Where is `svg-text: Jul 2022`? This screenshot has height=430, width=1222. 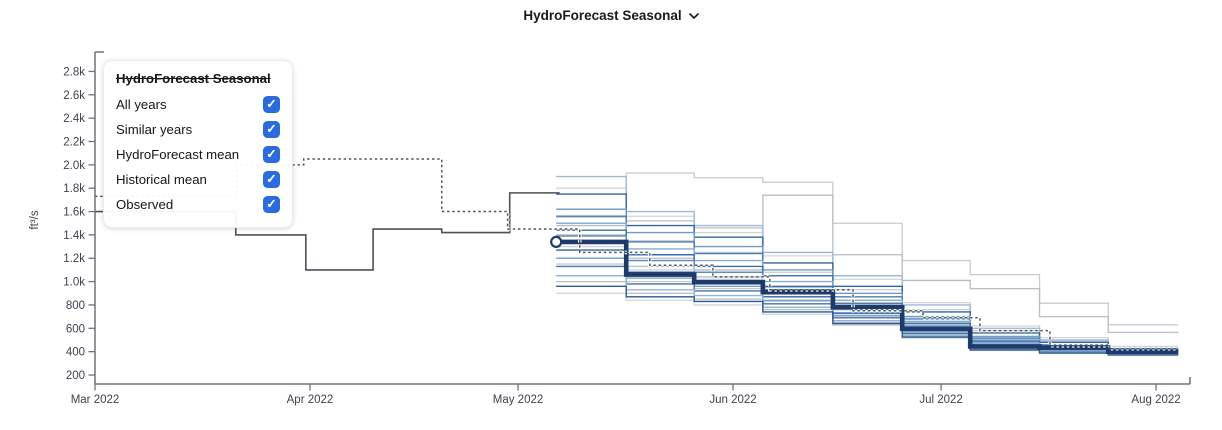
svg-text: Jul 2022 is located at coordinates (940, 400).